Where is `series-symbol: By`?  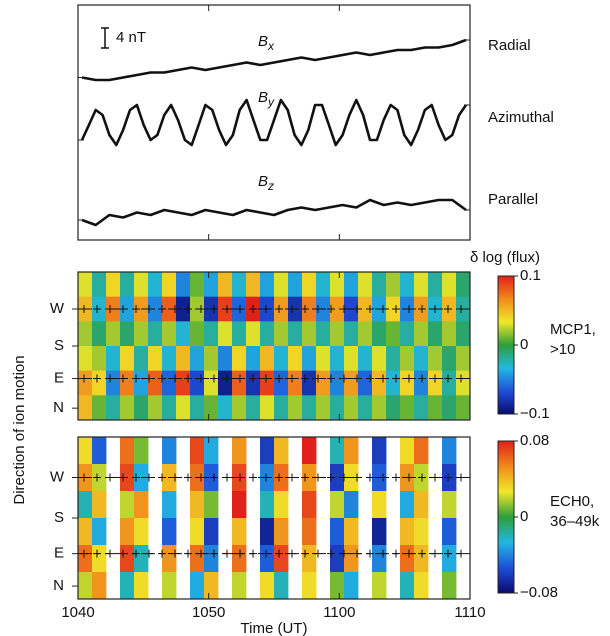
series-symbol: By is located at coordinates (266, 99).